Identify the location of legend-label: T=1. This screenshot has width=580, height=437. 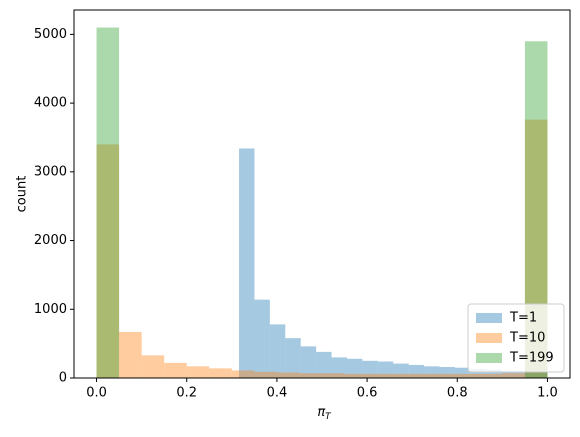
(523, 318).